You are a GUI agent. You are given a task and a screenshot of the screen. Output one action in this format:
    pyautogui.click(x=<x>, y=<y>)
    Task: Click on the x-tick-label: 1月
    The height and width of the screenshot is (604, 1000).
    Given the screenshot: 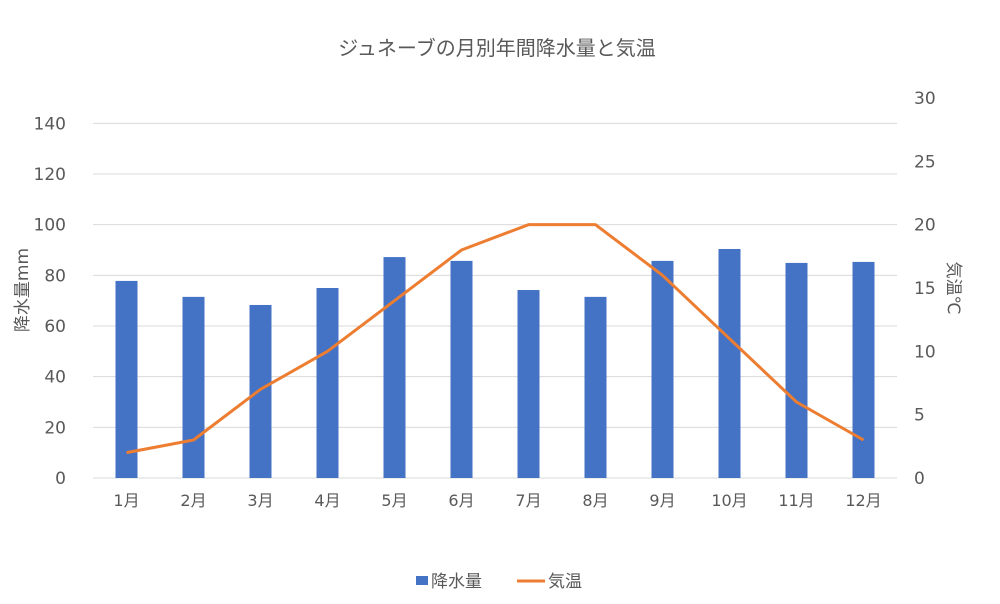 What is the action you would take?
    pyautogui.click(x=126, y=500)
    